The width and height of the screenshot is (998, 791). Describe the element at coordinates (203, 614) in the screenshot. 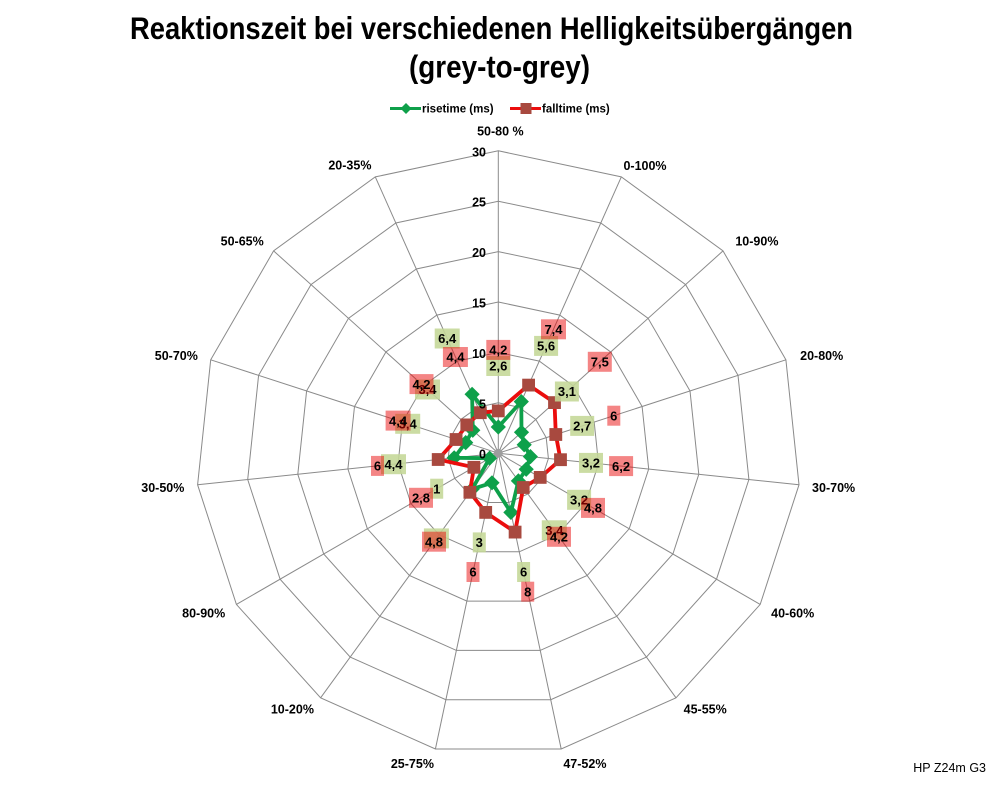

I see `svg-text: 80-90%` at that location.